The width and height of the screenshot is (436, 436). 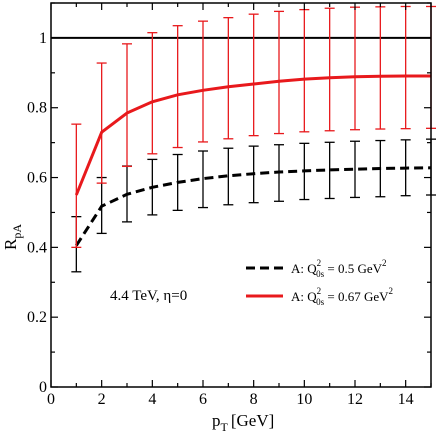 I want to click on energy-annotation: 4.4 TeV, η=0, so click(x=148, y=296).